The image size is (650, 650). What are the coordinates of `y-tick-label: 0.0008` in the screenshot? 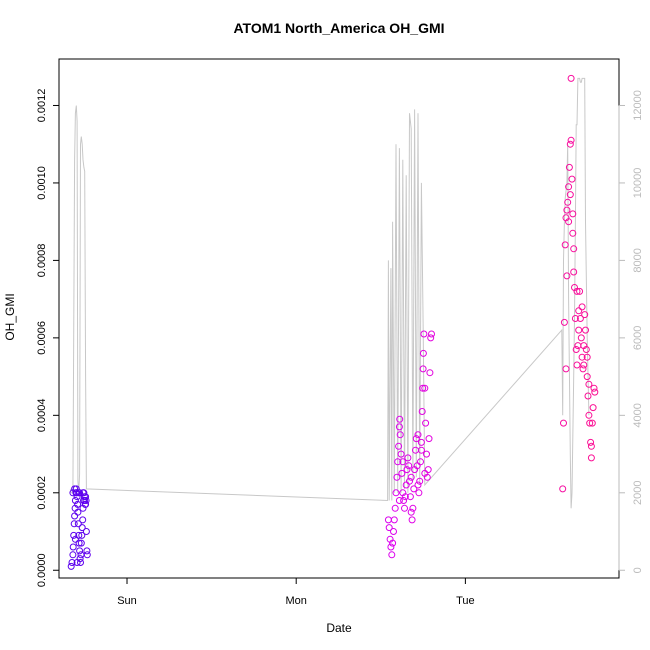 It's located at (42, 261).